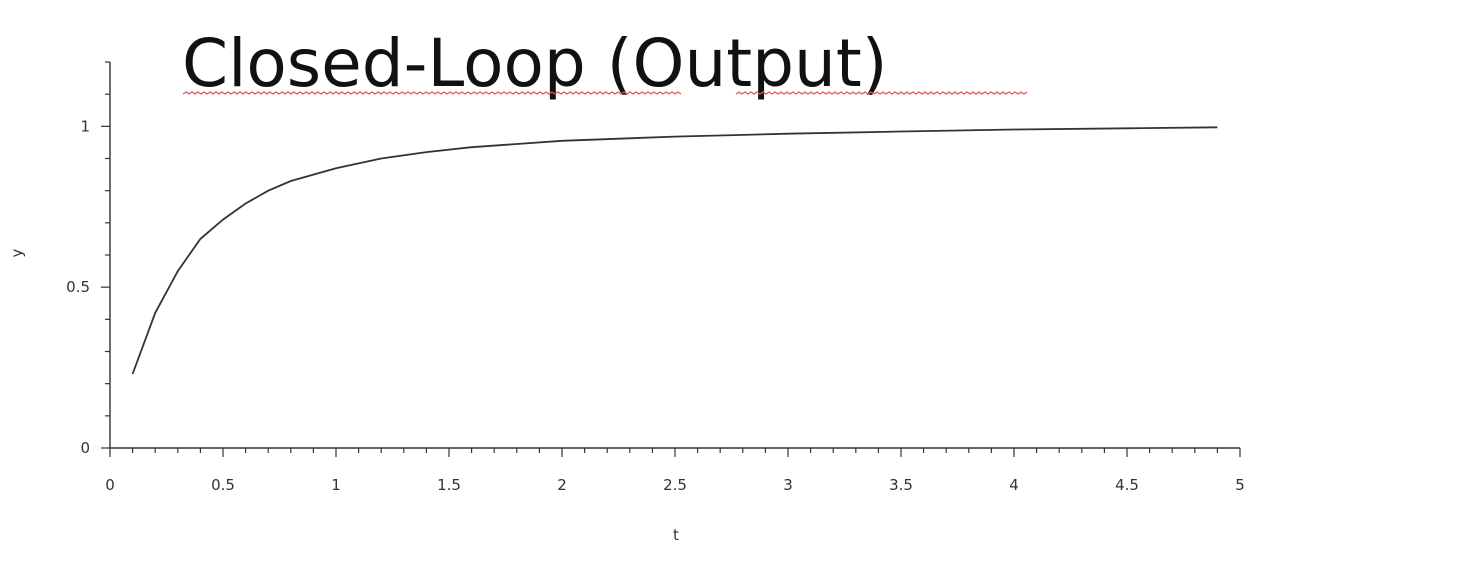 The width and height of the screenshot is (1470, 561). I want to click on x-tick-label: 2.5, so click(675, 485).